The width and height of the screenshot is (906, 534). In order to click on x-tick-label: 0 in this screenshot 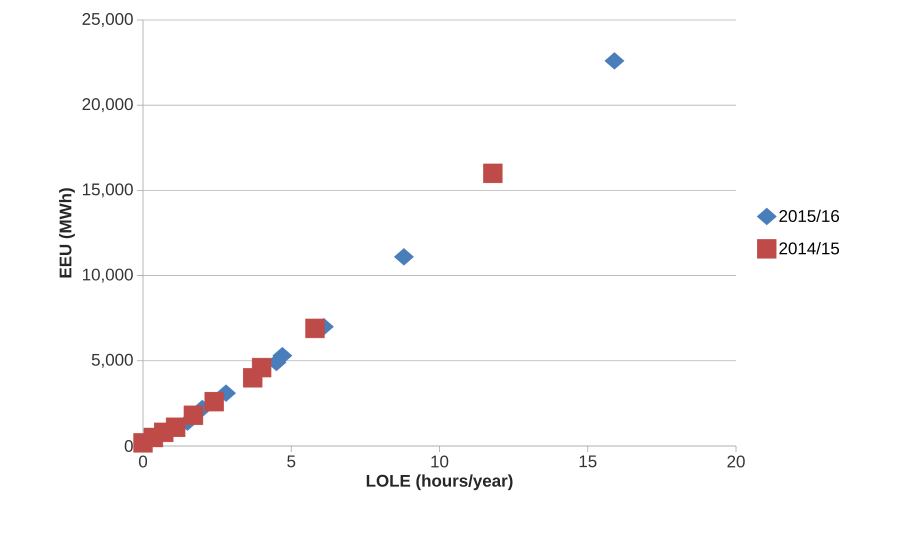, I will do `click(143, 462)`.